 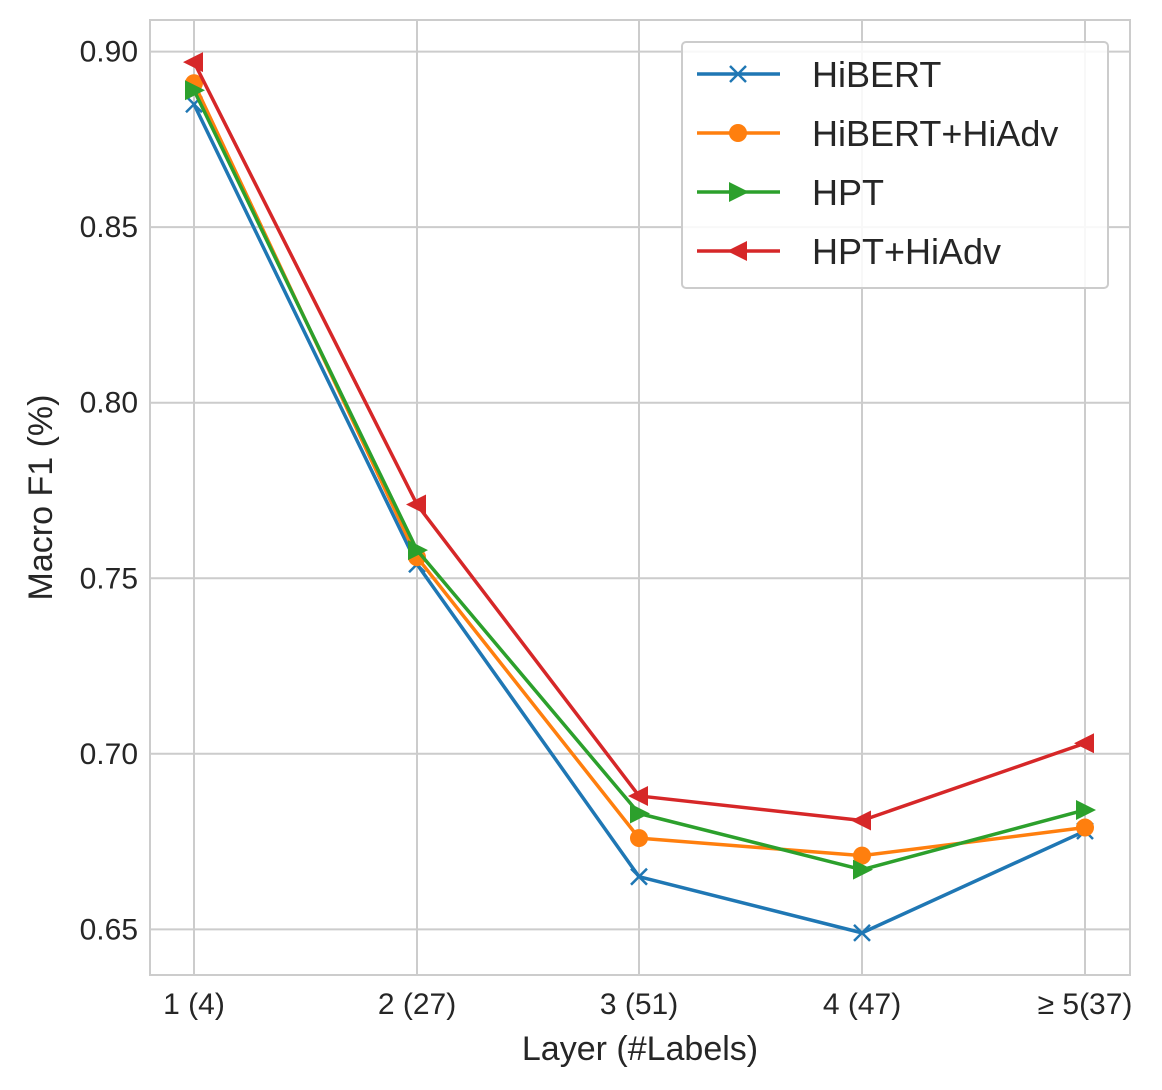 What do you see at coordinates (935, 133) in the screenshot?
I see `legend-label: HiBERT+HiAdv` at bounding box center [935, 133].